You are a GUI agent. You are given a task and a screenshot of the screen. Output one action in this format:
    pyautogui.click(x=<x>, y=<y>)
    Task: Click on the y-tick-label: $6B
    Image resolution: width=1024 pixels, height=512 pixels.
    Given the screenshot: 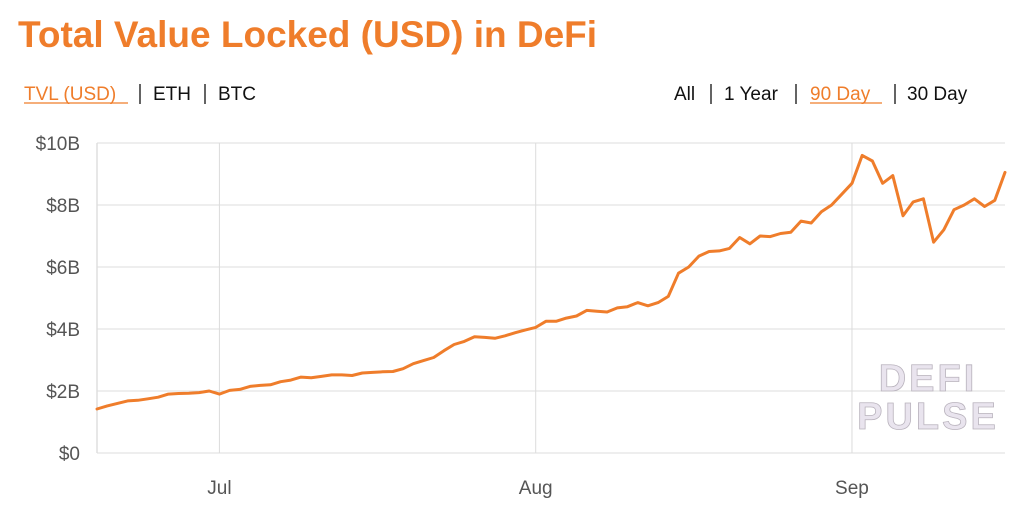 What is the action you would take?
    pyautogui.click(x=63, y=268)
    